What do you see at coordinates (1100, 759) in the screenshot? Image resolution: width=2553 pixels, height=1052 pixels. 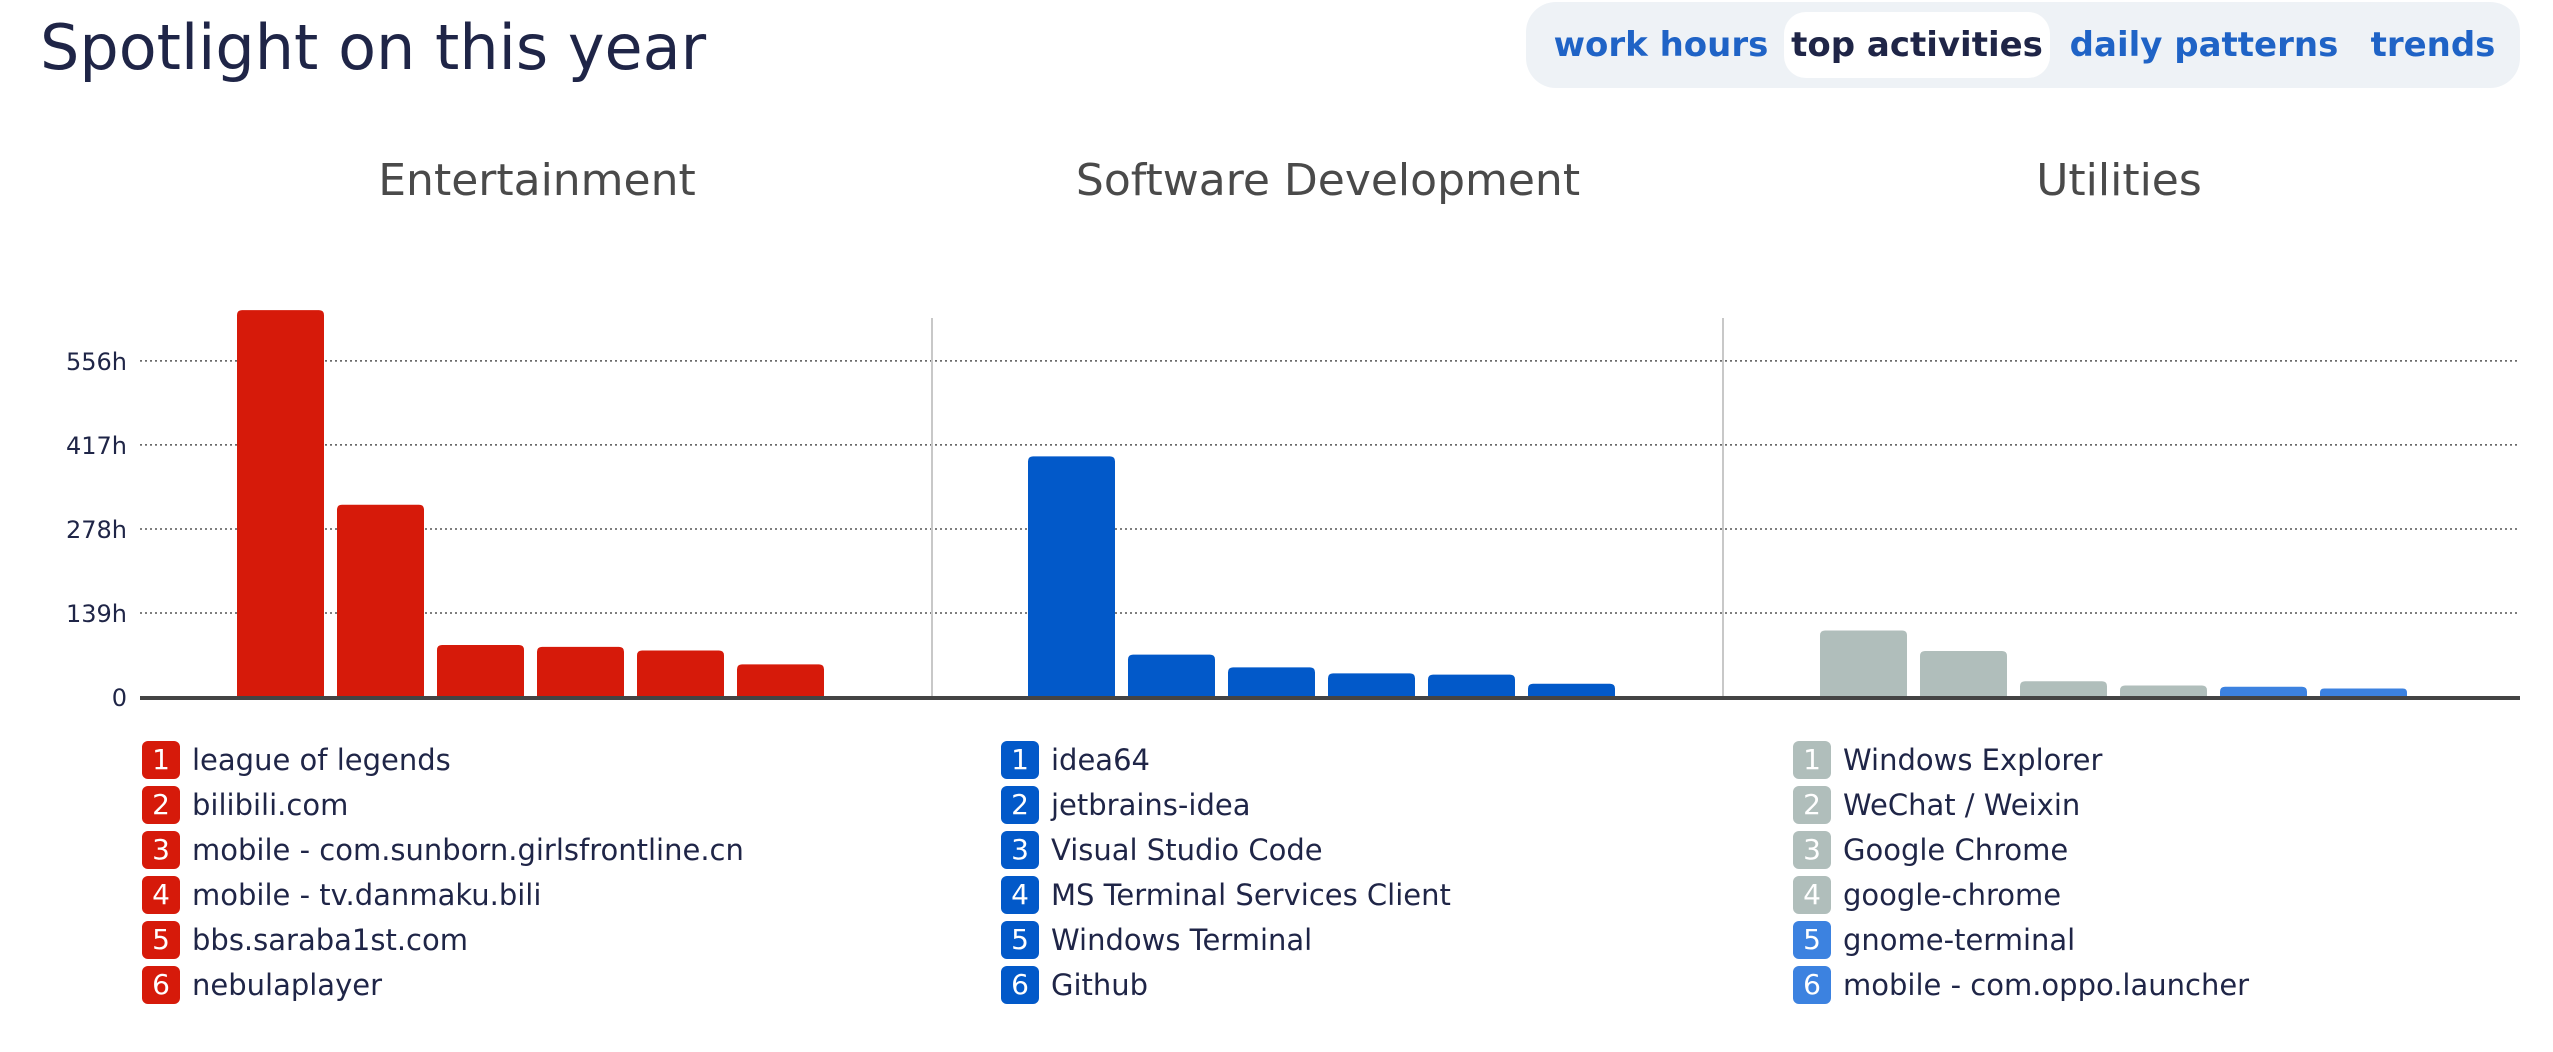 I see `legend-label: idea64` at bounding box center [1100, 759].